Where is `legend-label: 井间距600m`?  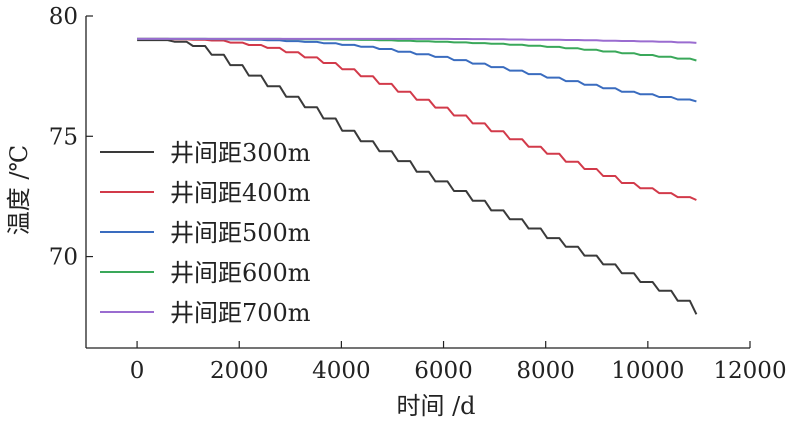 legend-label: 井间距600m is located at coordinates (240, 273).